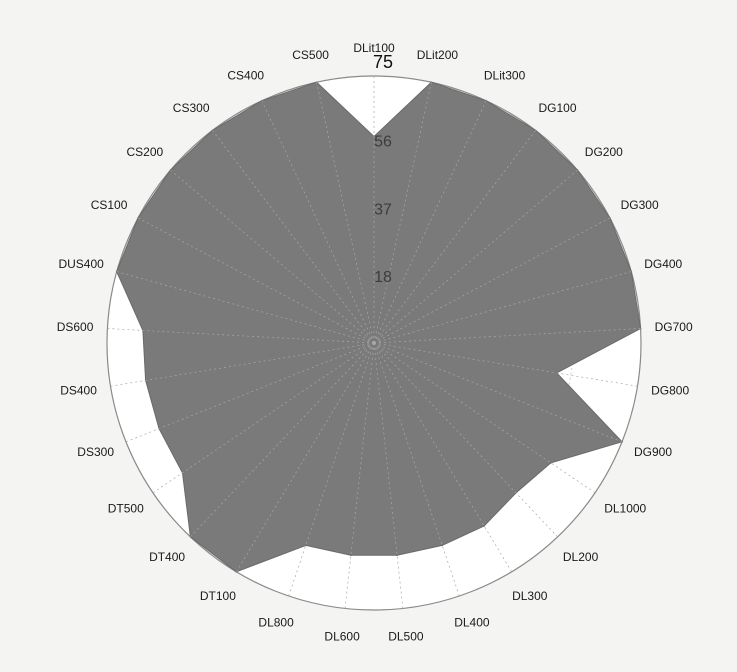 This screenshot has width=737, height=672. What do you see at coordinates (438, 55) in the screenshot?
I see `category-label-DLit200: DLit200` at bounding box center [438, 55].